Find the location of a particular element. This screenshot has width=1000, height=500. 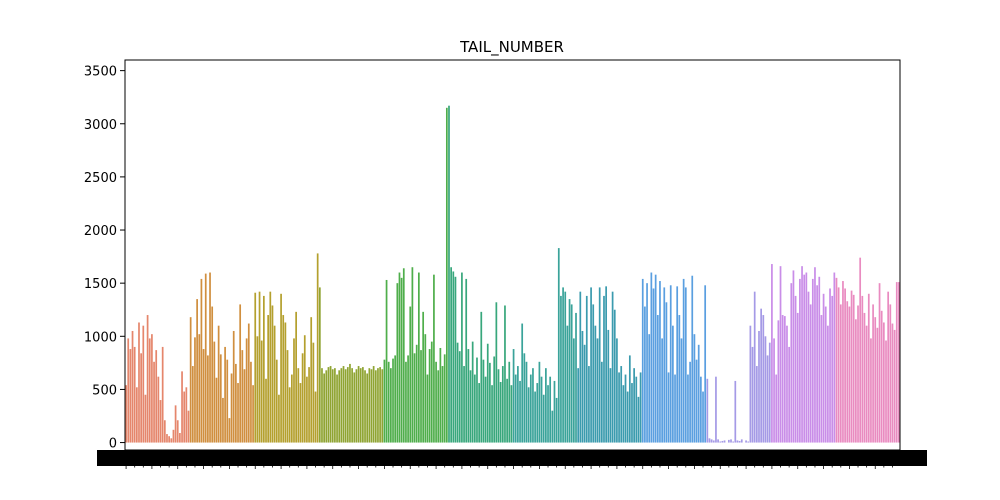

y-tick-label: 3000 is located at coordinates (100, 125).